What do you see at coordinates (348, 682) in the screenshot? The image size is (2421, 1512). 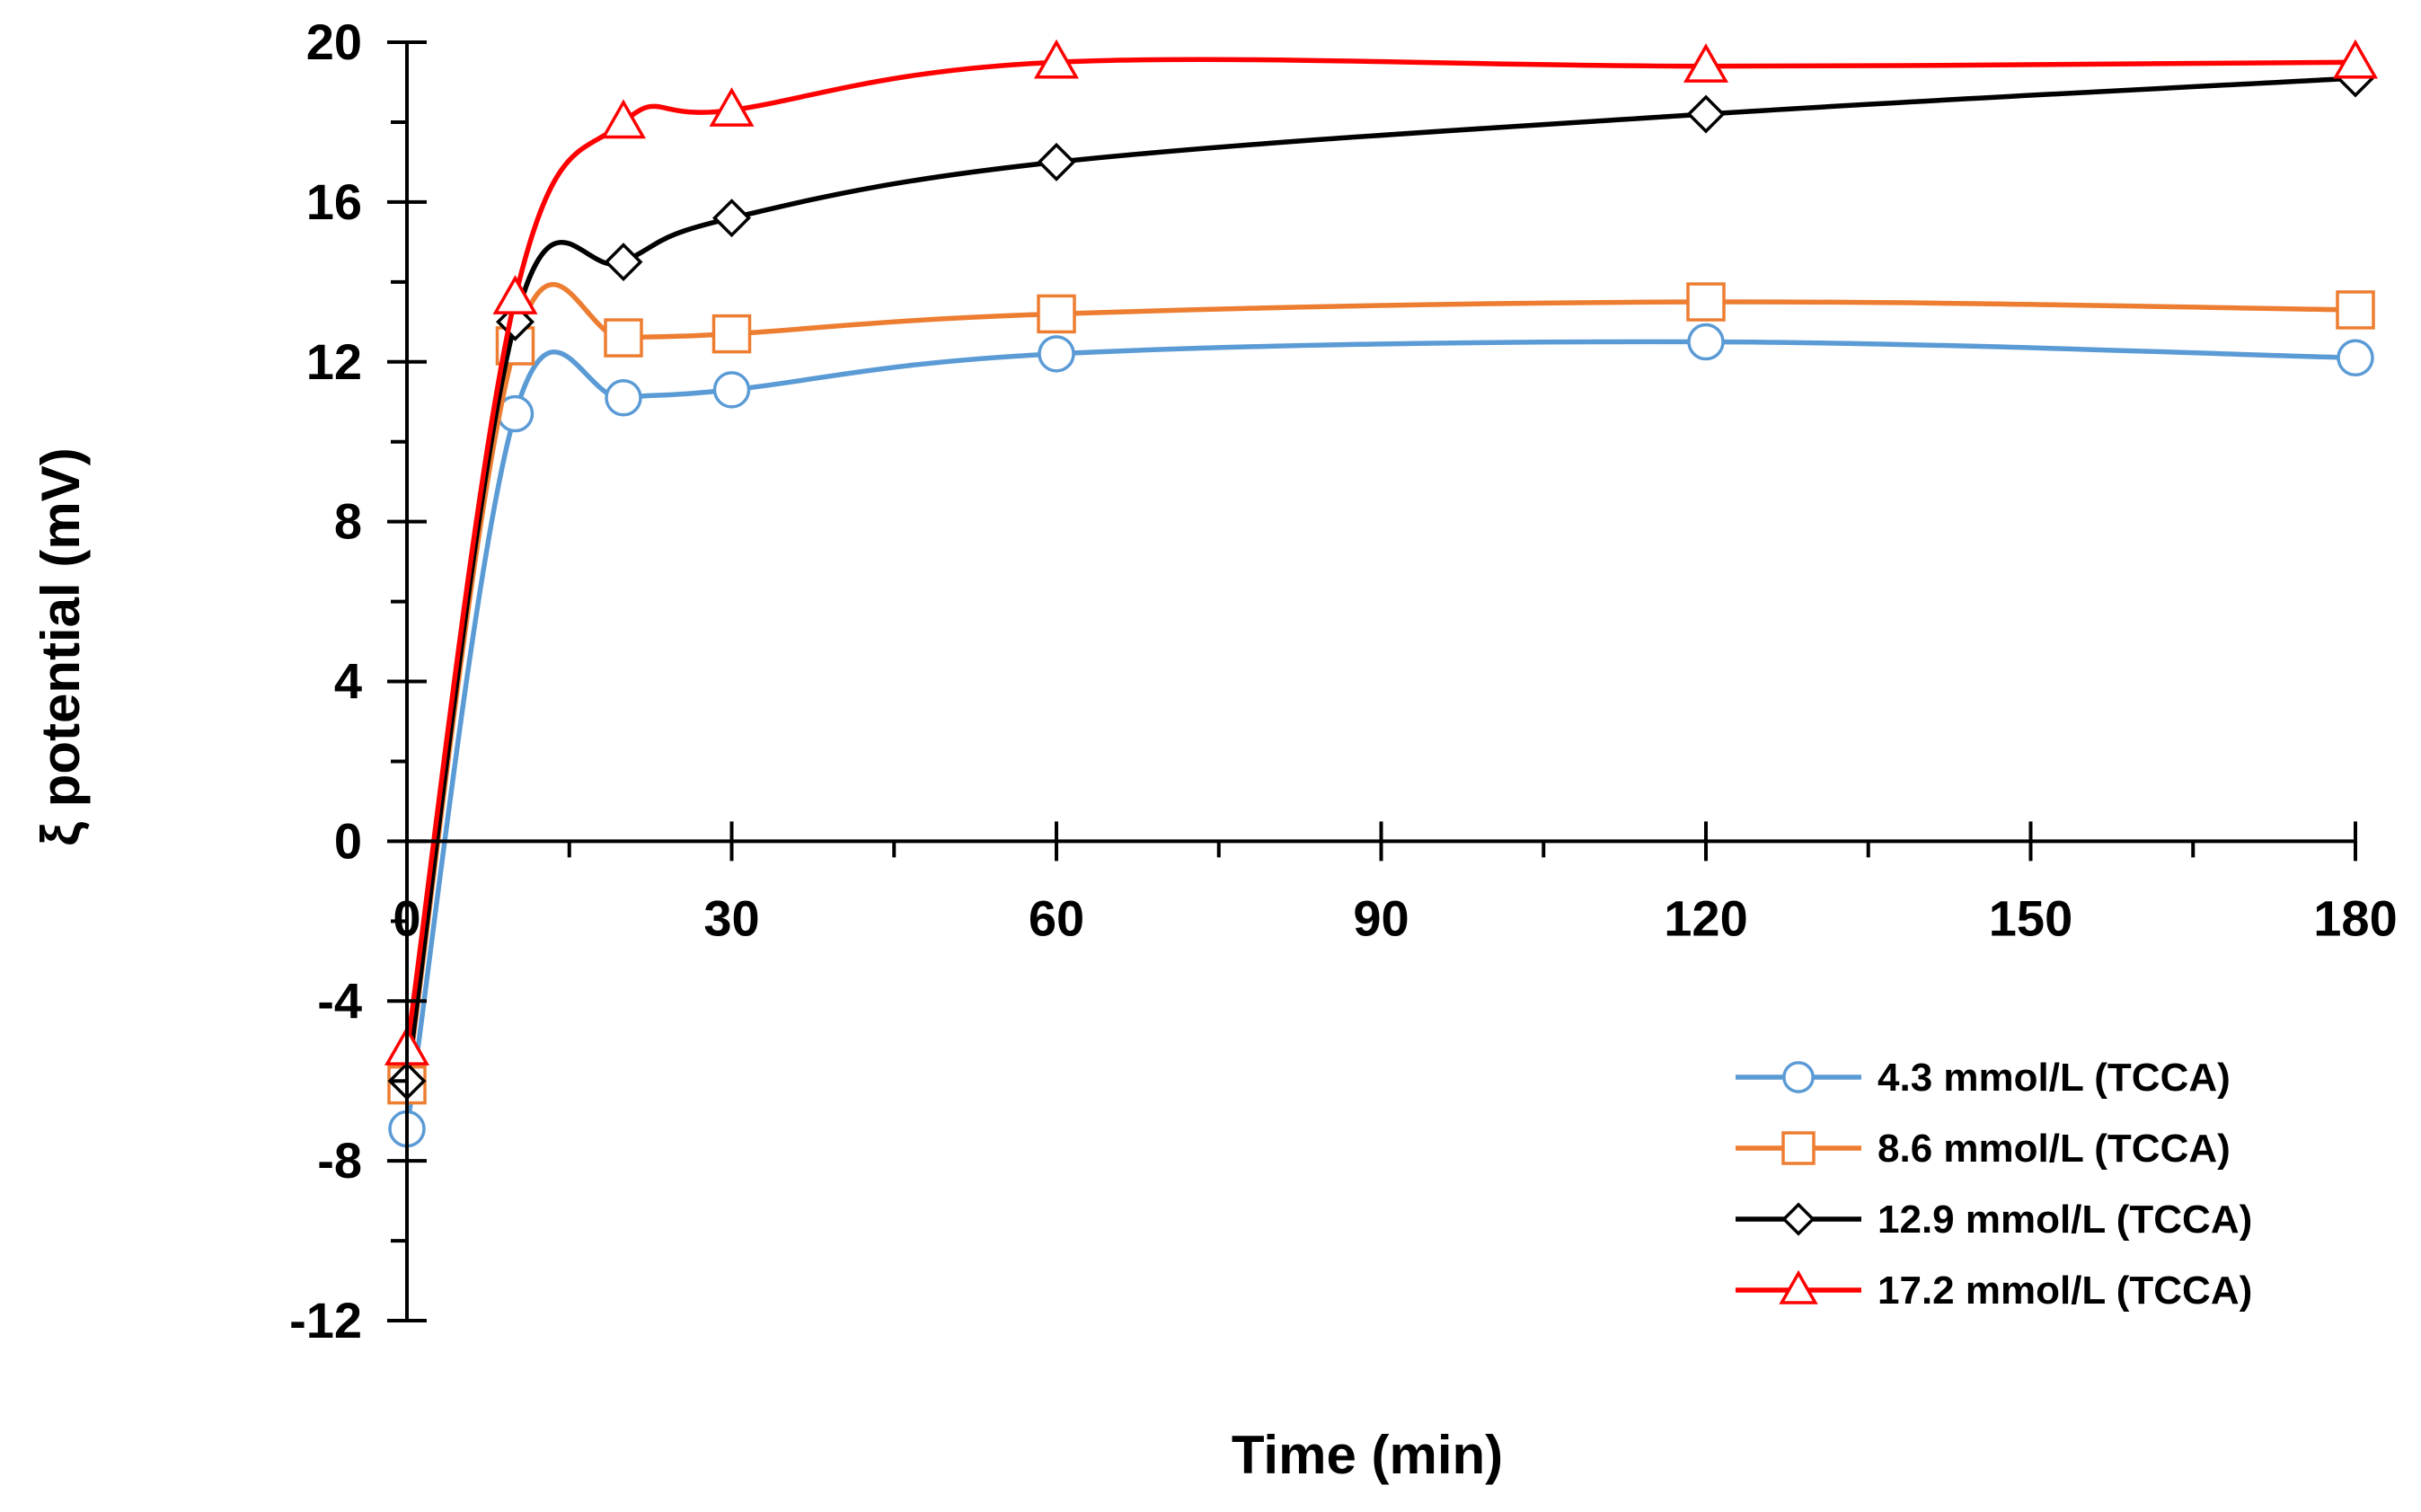 I see `y-tick-label: 4` at bounding box center [348, 682].